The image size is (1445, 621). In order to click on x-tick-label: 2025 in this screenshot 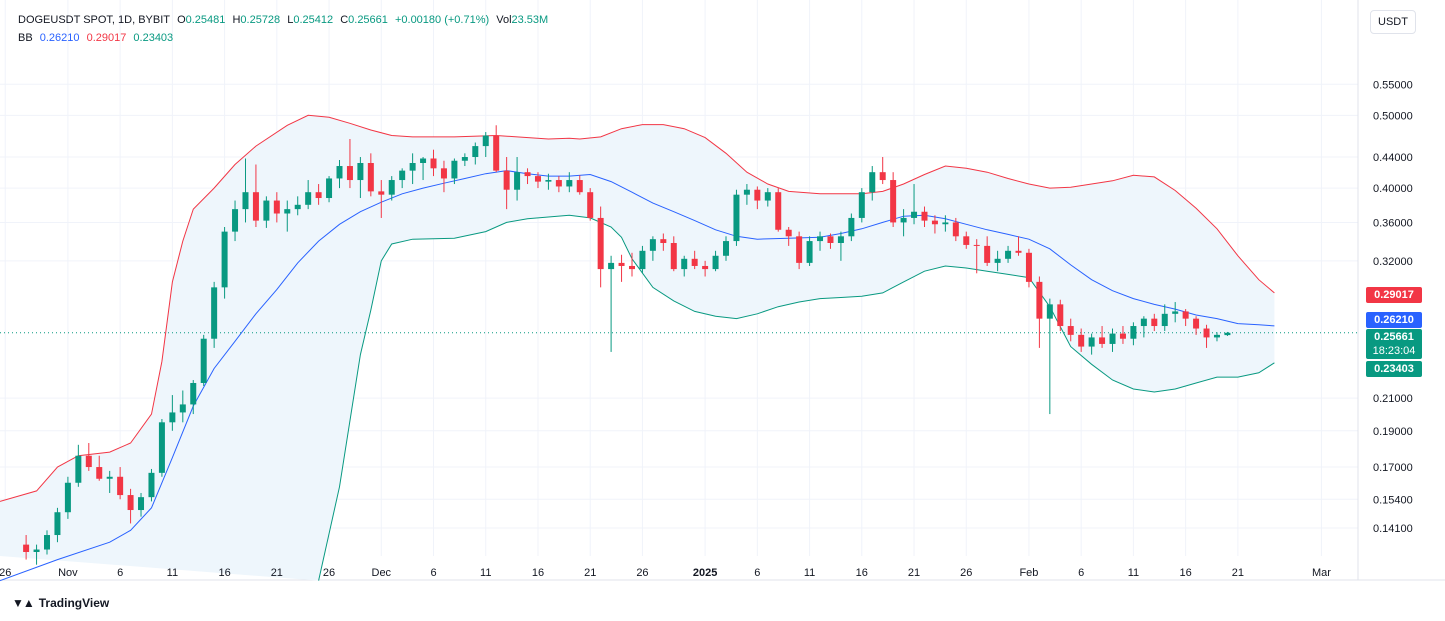, I will do `click(705, 573)`.